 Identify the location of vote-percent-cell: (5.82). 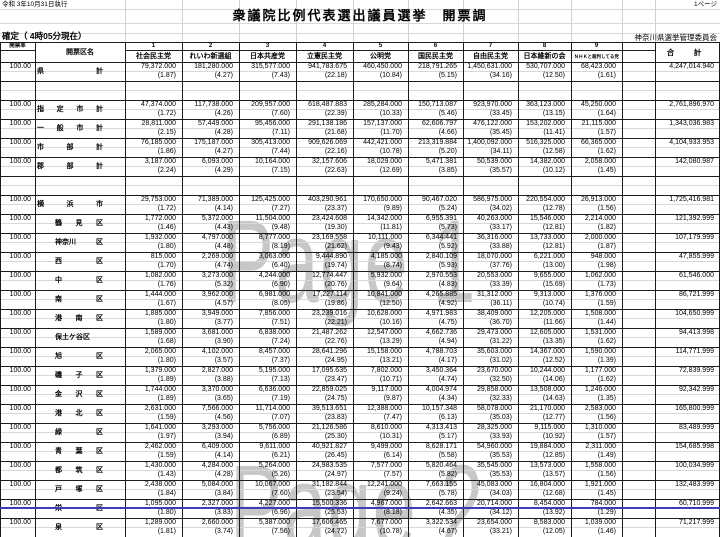
(447, 474).